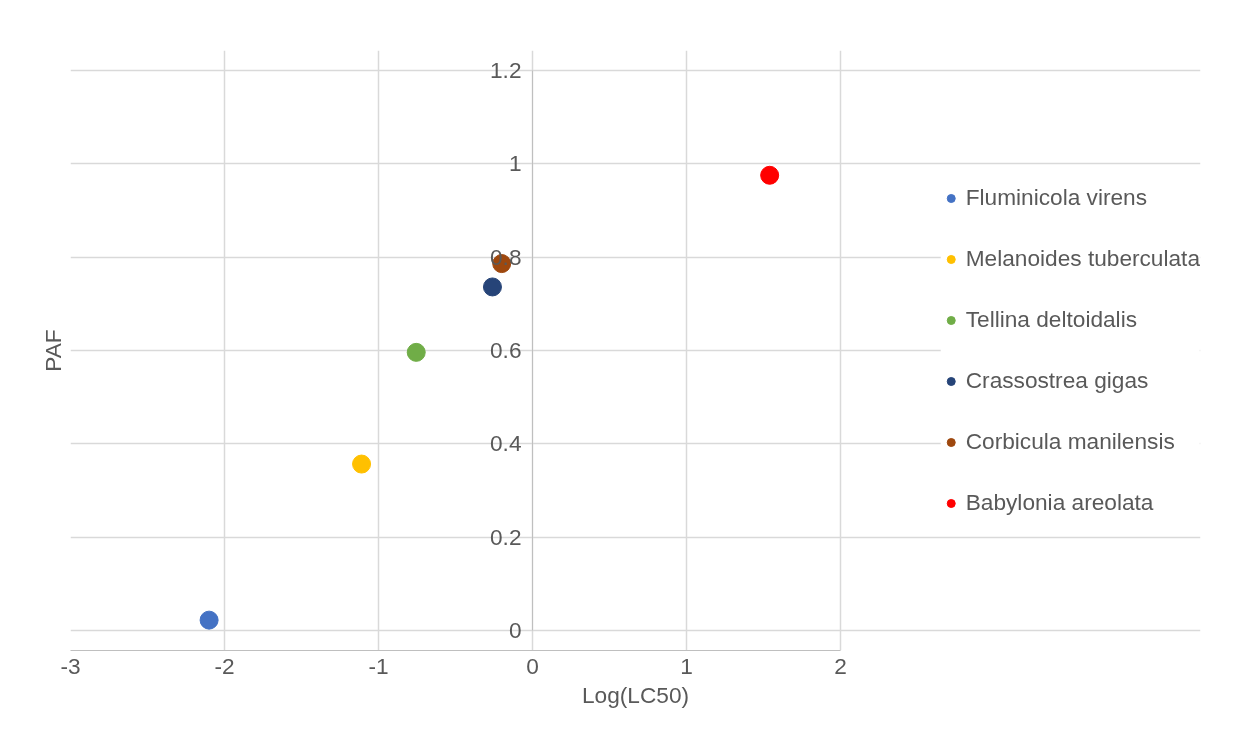 The image size is (1246, 744). Describe the element at coordinates (378, 665) in the screenshot. I see `x-tick-label: -1` at that location.